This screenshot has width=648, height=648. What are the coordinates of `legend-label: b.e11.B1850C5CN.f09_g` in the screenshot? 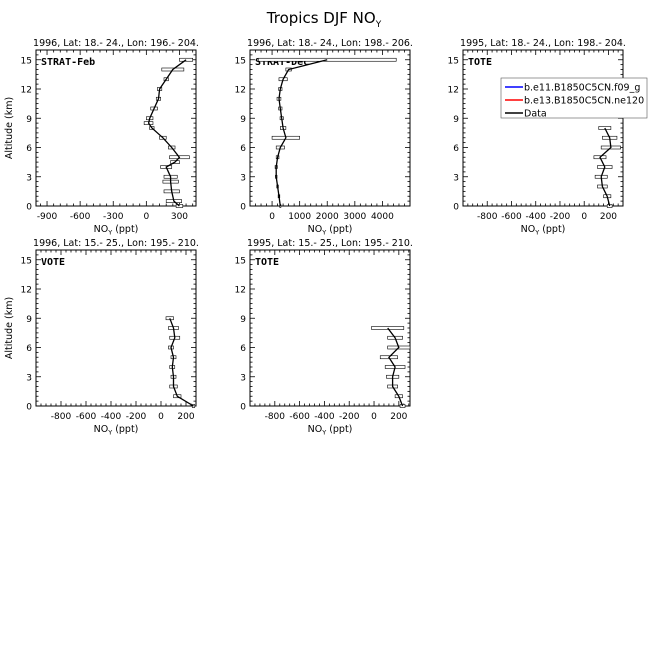 It's located at (582, 88).